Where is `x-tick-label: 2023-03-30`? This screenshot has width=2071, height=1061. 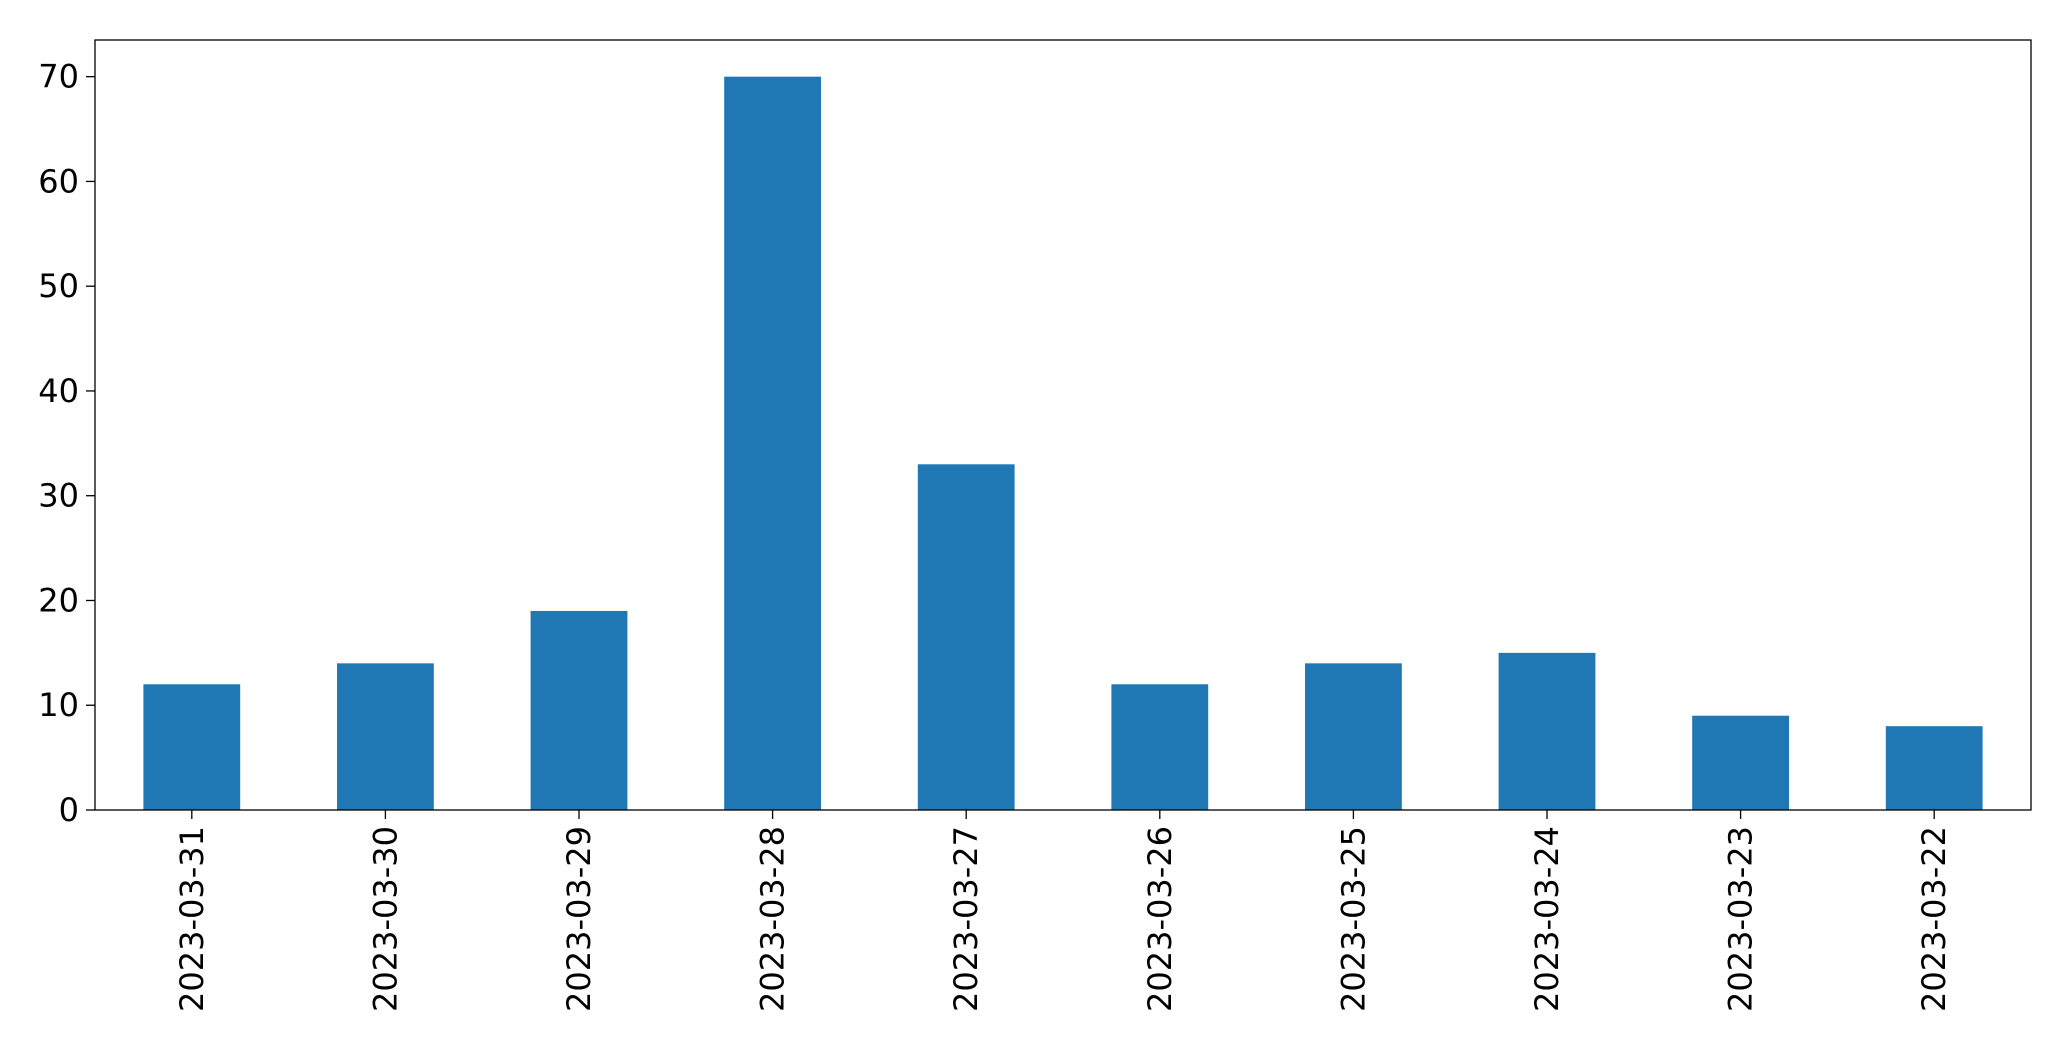 x-tick-label: 2023-03-30 is located at coordinates (385, 919).